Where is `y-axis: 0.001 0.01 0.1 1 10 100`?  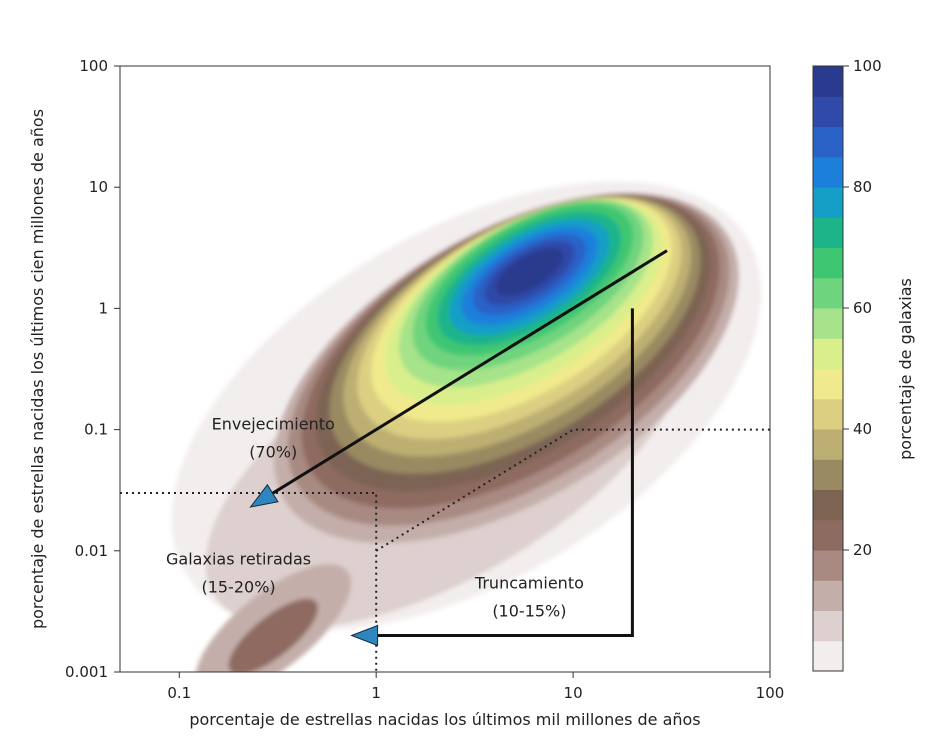 y-axis: 0.001 0.01 0.1 1 10 100 is located at coordinates (92, 369).